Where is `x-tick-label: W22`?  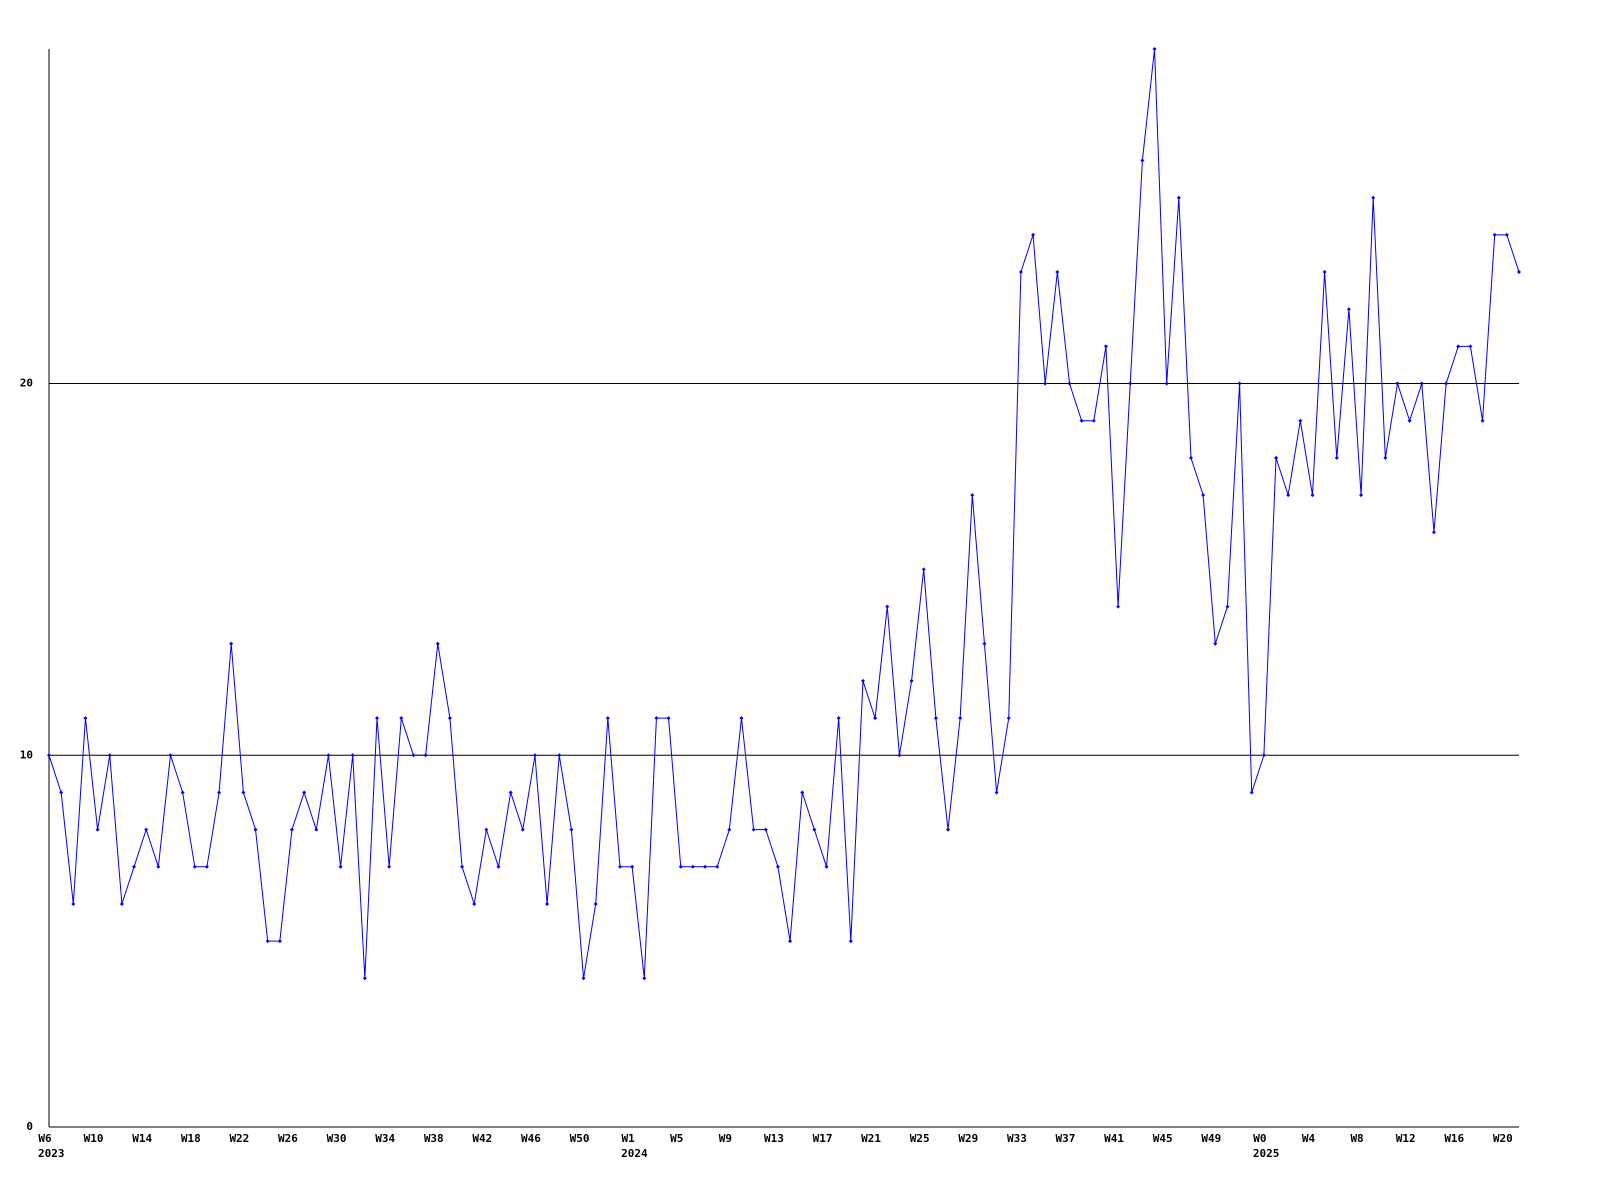 x-tick-label: W22 is located at coordinates (239, 1138).